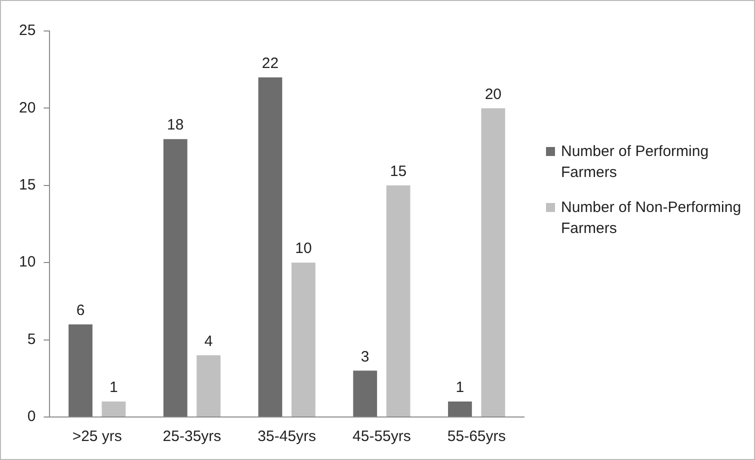 The image size is (755, 460). What do you see at coordinates (27, 31) in the screenshot?
I see `y-tick-label: 25` at bounding box center [27, 31].